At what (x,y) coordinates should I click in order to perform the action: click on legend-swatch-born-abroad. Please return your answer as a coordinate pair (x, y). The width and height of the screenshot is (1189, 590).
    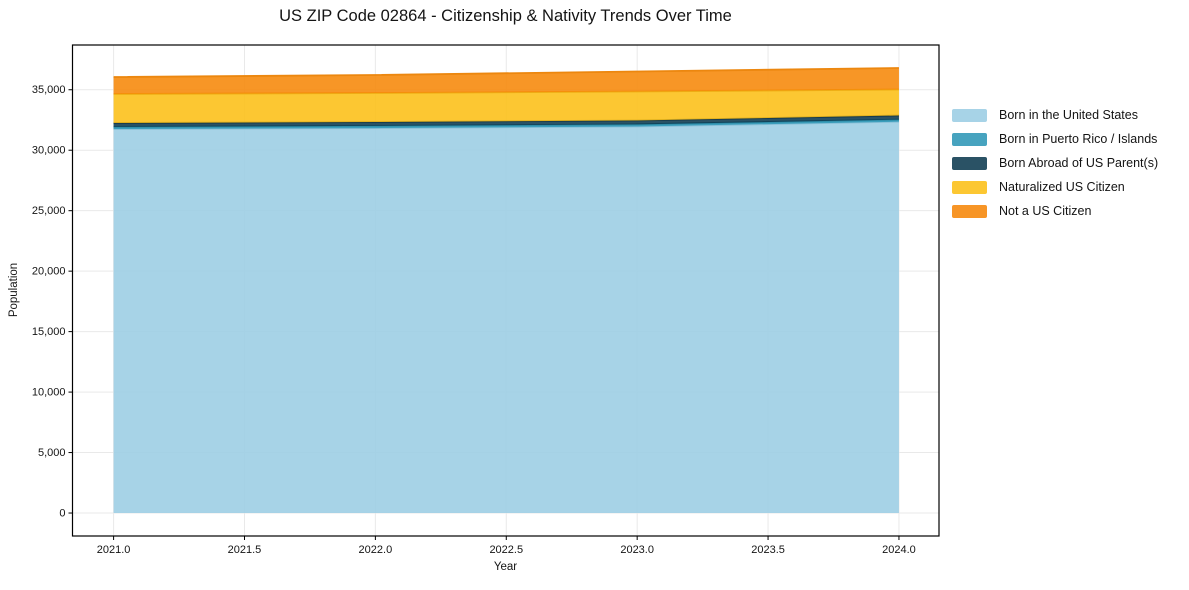
    Looking at the image, I should click on (969, 163).